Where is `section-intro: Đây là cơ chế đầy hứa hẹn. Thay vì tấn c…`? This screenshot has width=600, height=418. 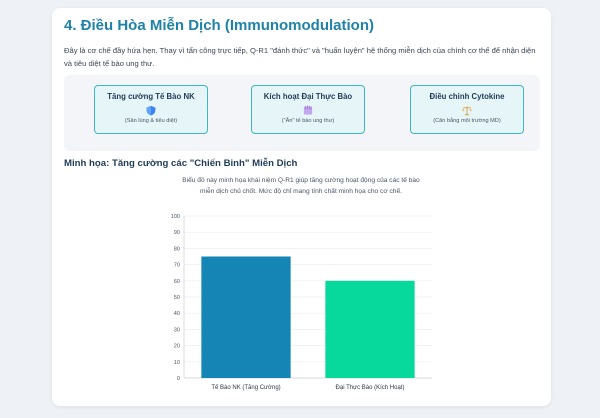
section-intro: Đây là cơ chế đầy hứa hẹn. Thay vì tấn c… is located at coordinates (300, 57).